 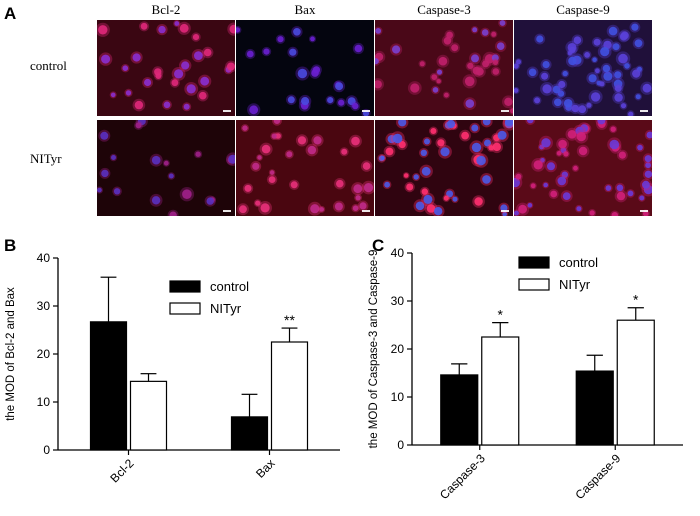 What do you see at coordinates (305, 68) in the screenshot?
I see `micrograph-control-bax` at bounding box center [305, 68].